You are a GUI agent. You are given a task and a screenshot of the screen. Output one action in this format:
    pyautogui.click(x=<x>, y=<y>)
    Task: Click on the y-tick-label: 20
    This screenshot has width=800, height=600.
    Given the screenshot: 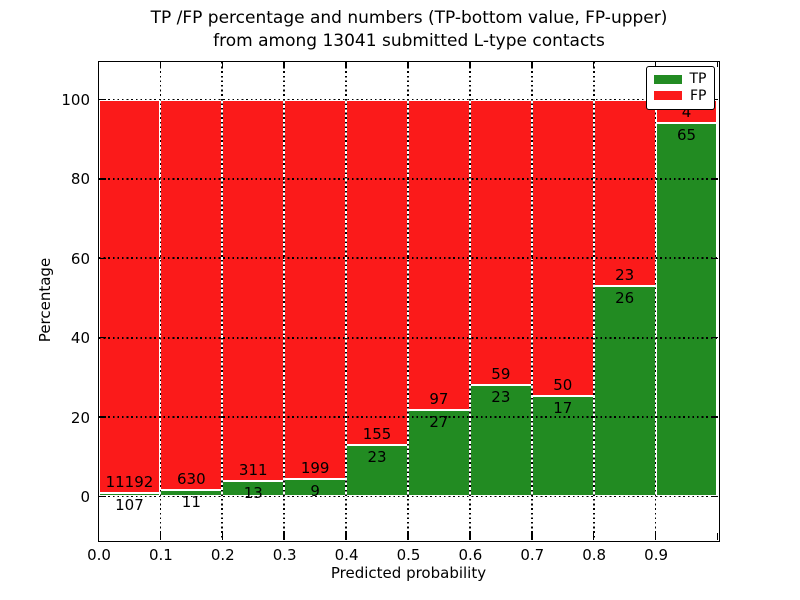 What is the action you would take?
    pyautogui.click(x=80, y=417)
    